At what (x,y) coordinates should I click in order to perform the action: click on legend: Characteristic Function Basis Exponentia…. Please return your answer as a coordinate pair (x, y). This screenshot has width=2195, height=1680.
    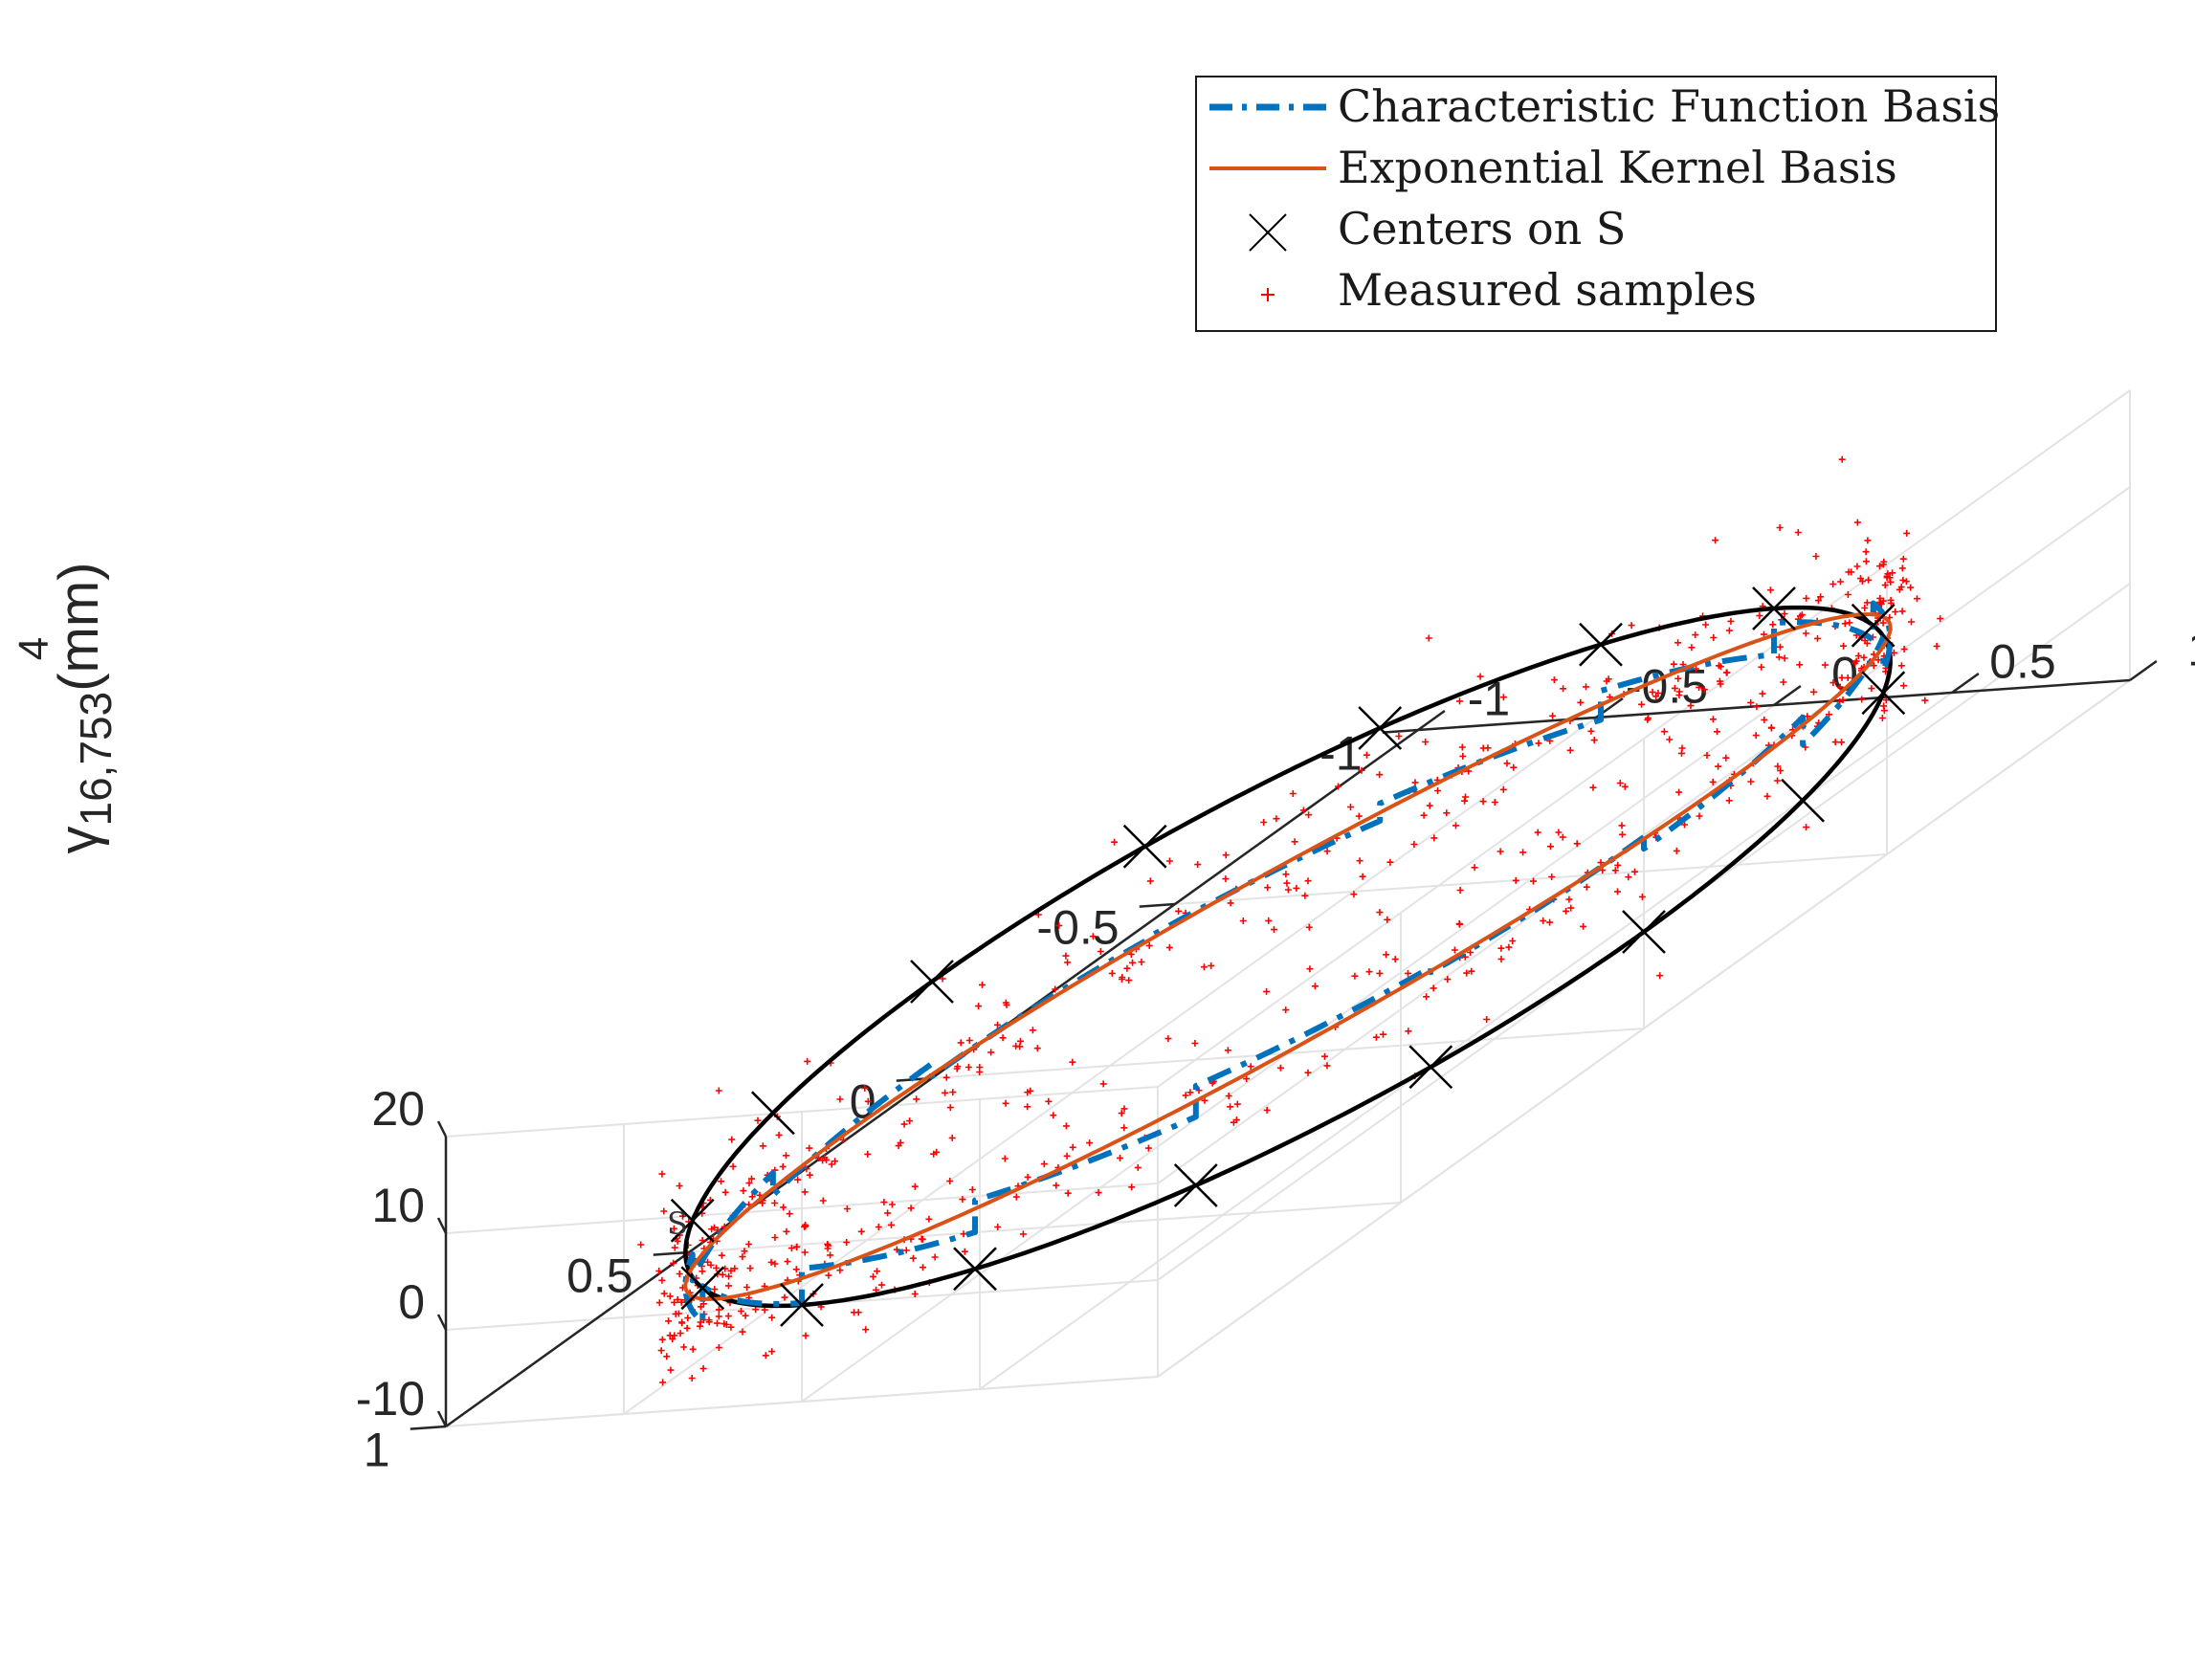
    Looking at the image, I should click on (1597, 204).